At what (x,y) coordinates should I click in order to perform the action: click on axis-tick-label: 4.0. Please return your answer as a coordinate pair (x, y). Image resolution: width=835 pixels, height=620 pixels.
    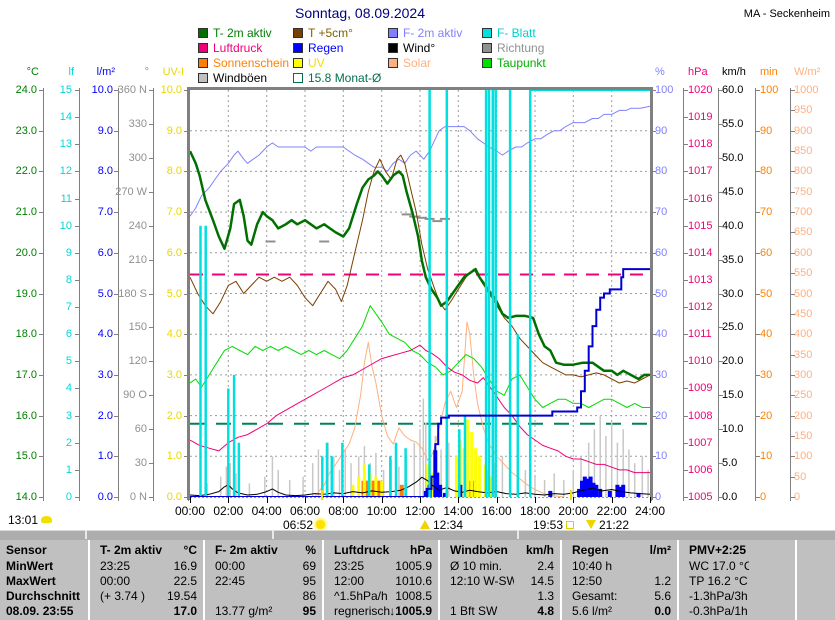
    Looking at the image, I should click on (105, 334).